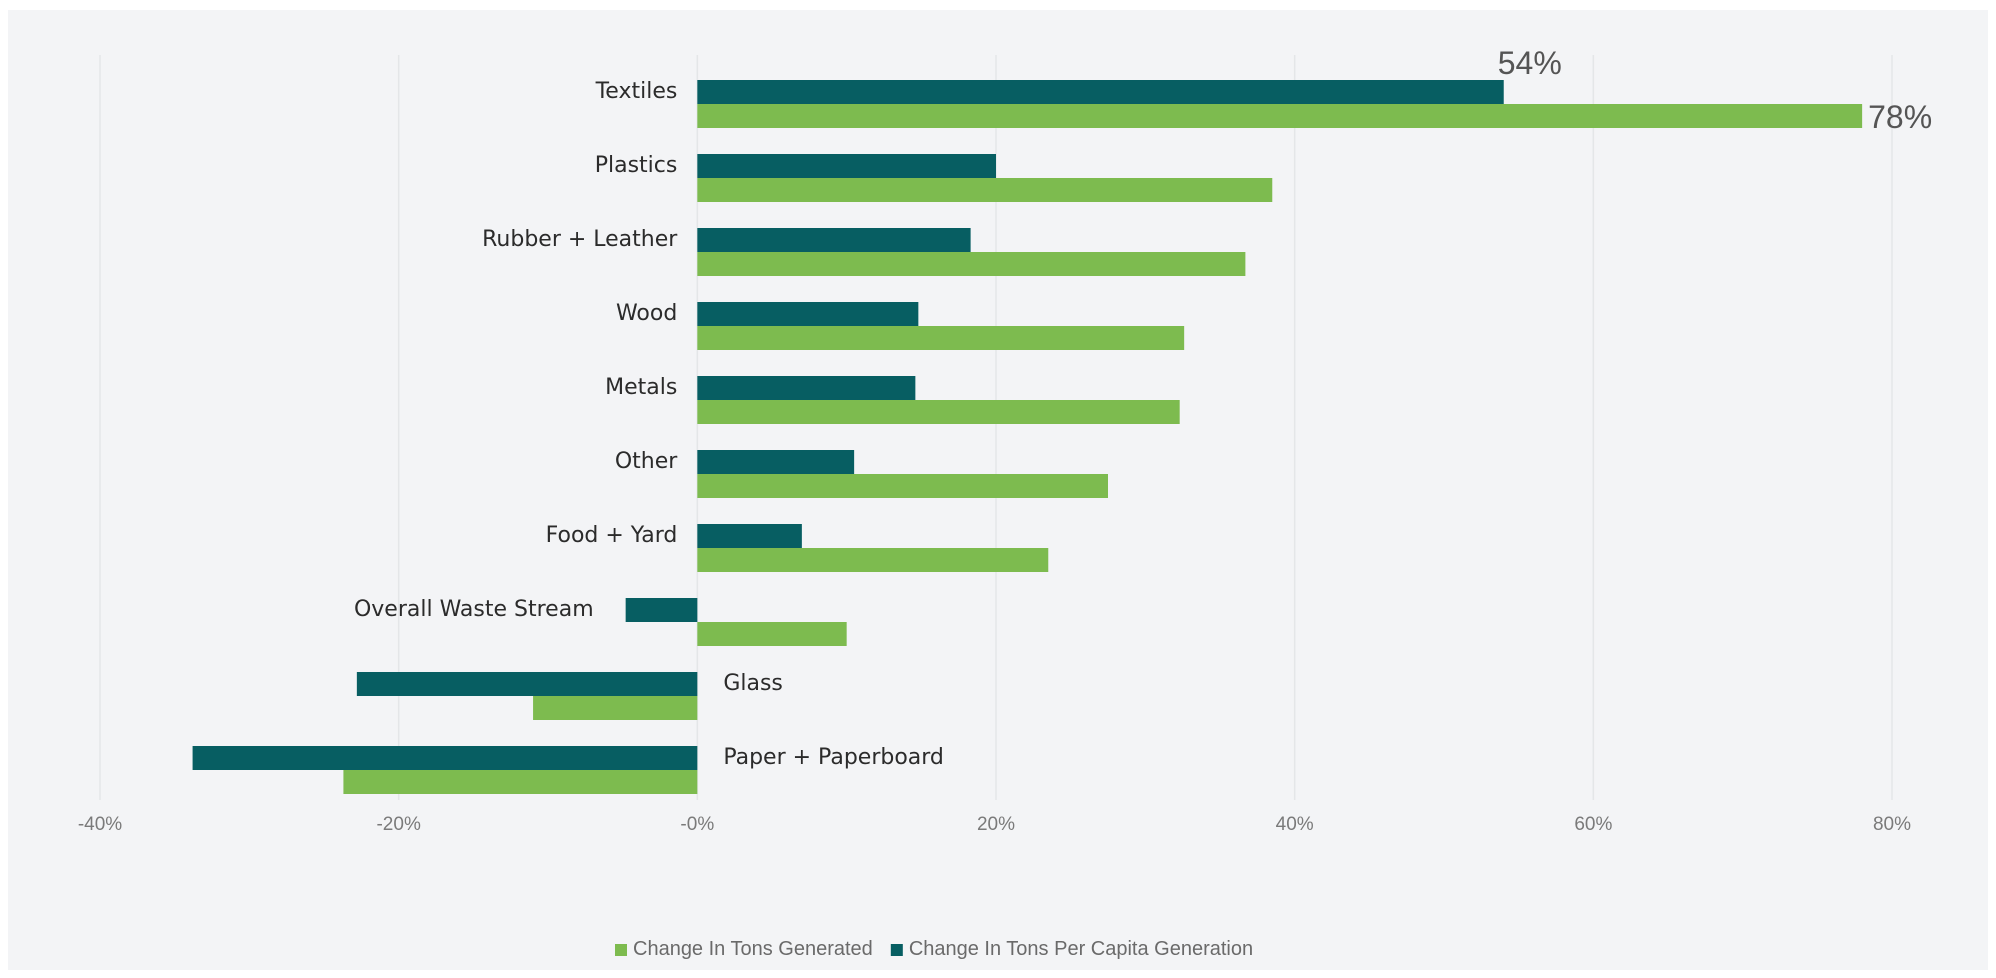  What do you see at coordinates (808, 314) in the screenshot?
I see `bar-per-capita-wood` at bounding box center [808, 314].